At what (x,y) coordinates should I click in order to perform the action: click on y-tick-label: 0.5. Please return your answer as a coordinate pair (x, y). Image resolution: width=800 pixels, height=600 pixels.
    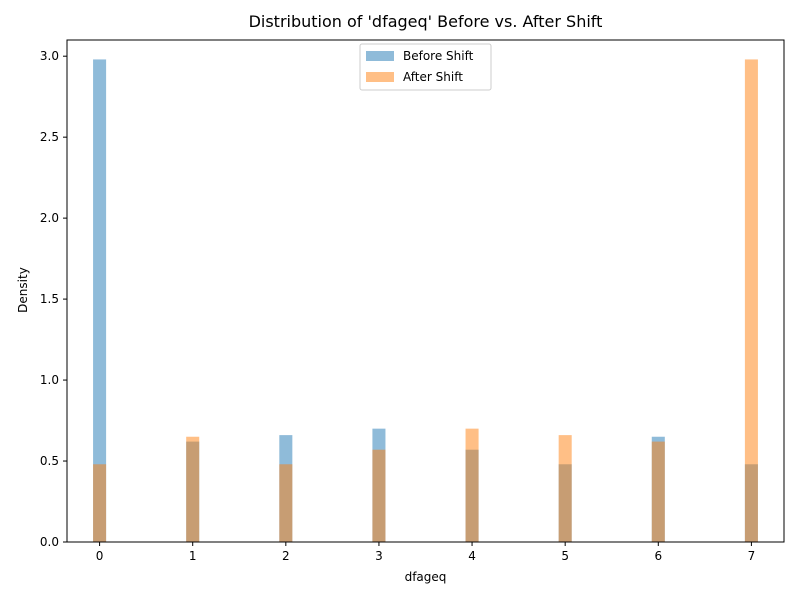
    Looking at the image, I should click on (49, 461).